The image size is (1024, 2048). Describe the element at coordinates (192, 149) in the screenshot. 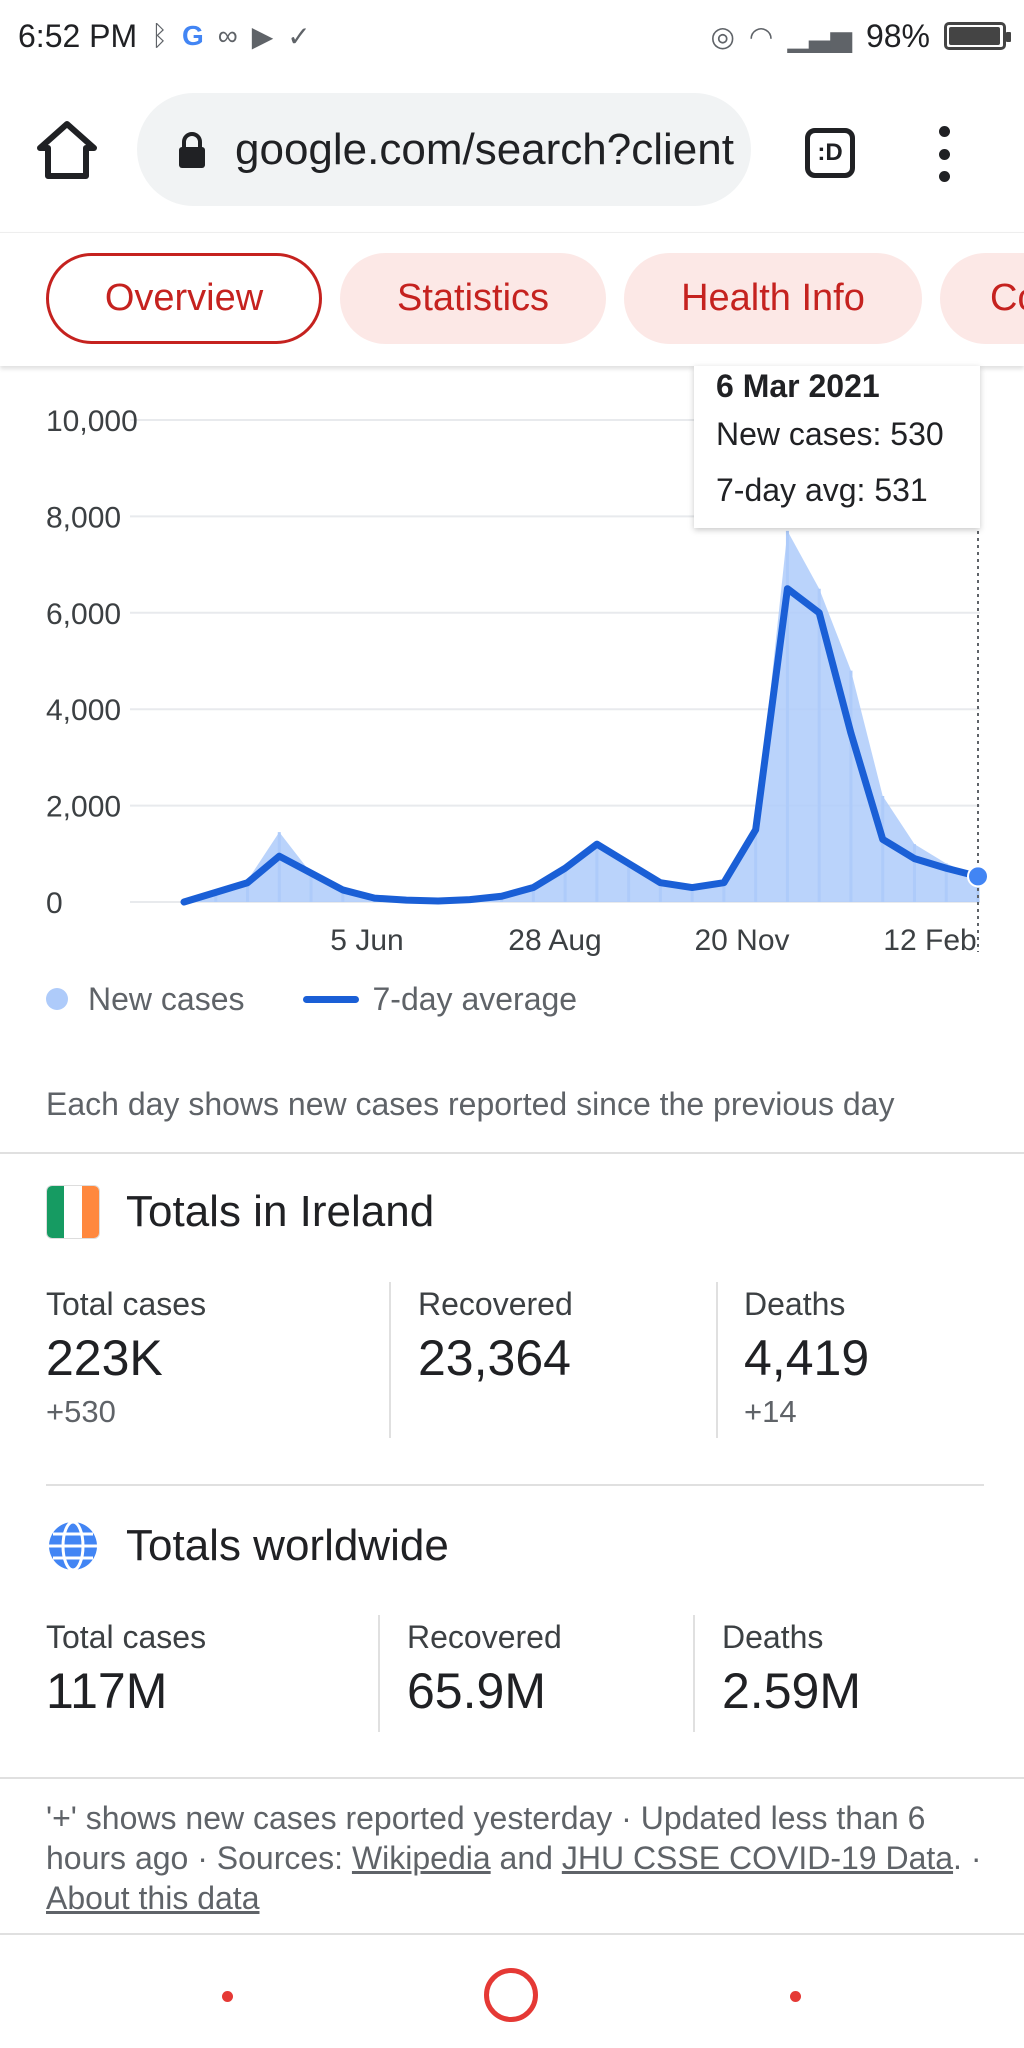

I see `lock-icon` at that location.